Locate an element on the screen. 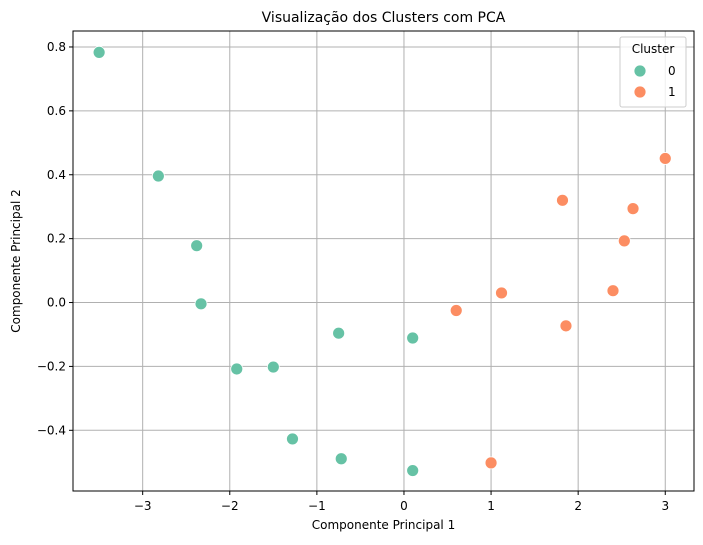 This screenshot has width=703, height=545. x-tick-label: 3 is located at coordinates (665, 506).